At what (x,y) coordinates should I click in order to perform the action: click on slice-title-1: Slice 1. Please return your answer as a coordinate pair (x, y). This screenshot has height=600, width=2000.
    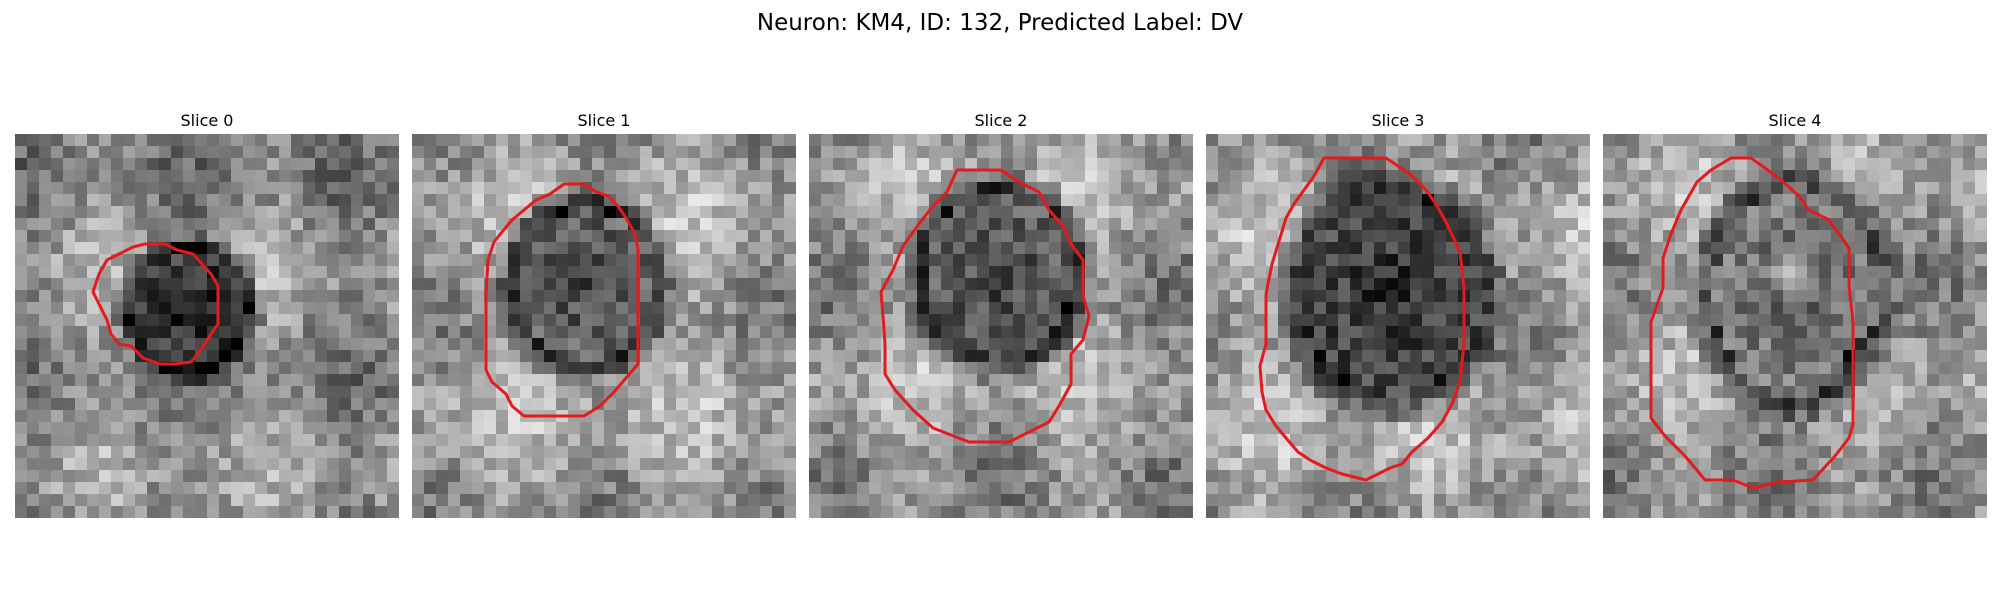
    Looking at the image, I should click on (604, 120).